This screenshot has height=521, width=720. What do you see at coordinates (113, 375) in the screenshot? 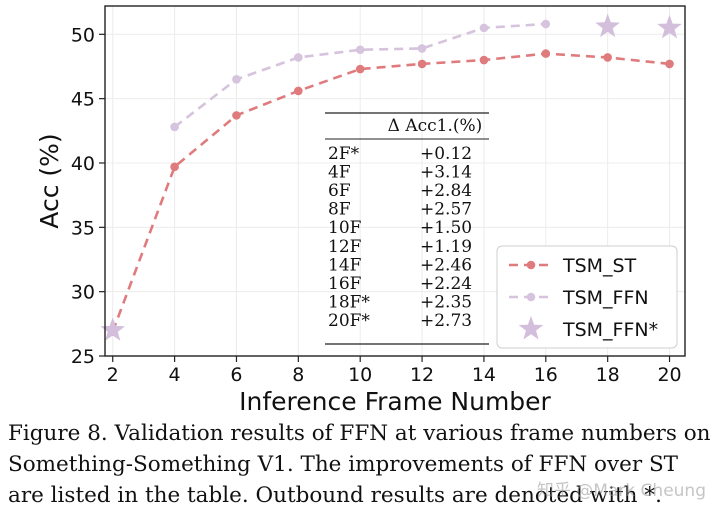
I see `x-tick-label: 2` at bounding box center [113, 375].